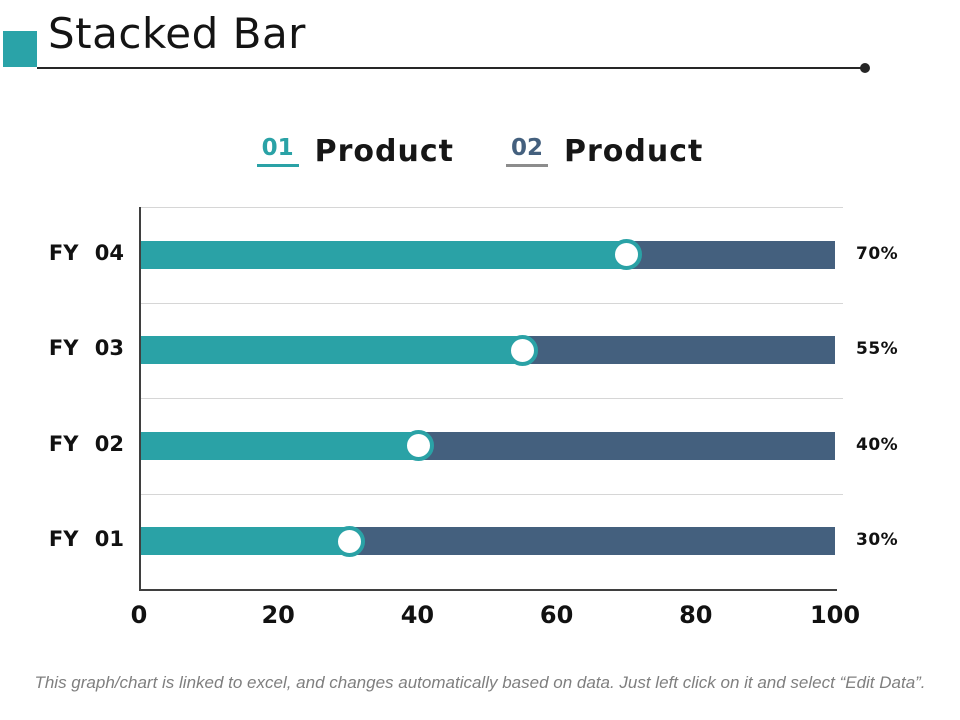 This screenshot has height=720, width=960. What do you see at coordinates (556, 615) in the screenshot?
I see `x-axis-tick-label: 60` at bounding box center [556, 615].